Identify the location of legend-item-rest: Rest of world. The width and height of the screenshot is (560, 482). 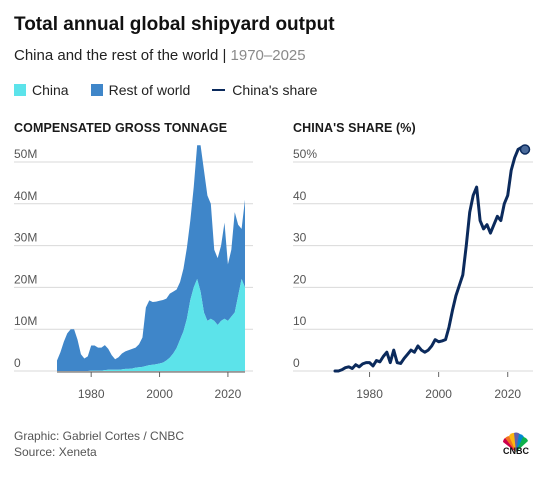
(140, 90).